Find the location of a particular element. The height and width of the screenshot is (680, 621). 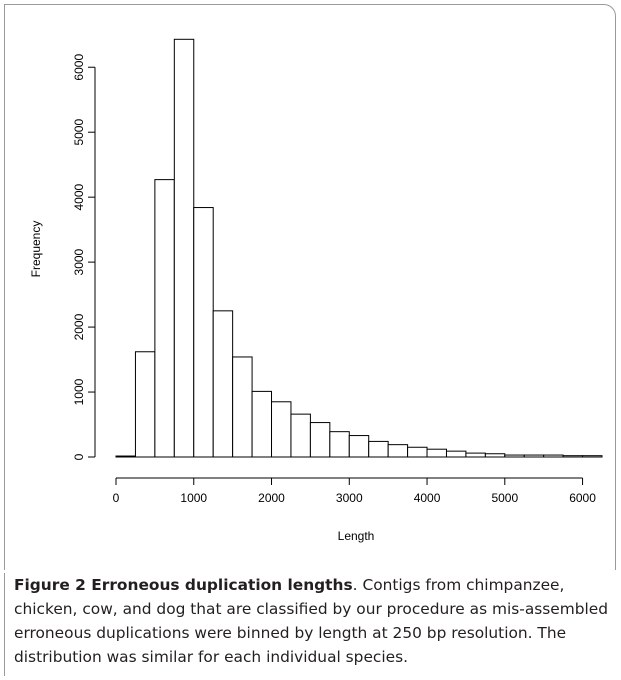

y-axis: 0 1000 2000 3000 4000 5000 6000 is located at coordinates (84, 257).